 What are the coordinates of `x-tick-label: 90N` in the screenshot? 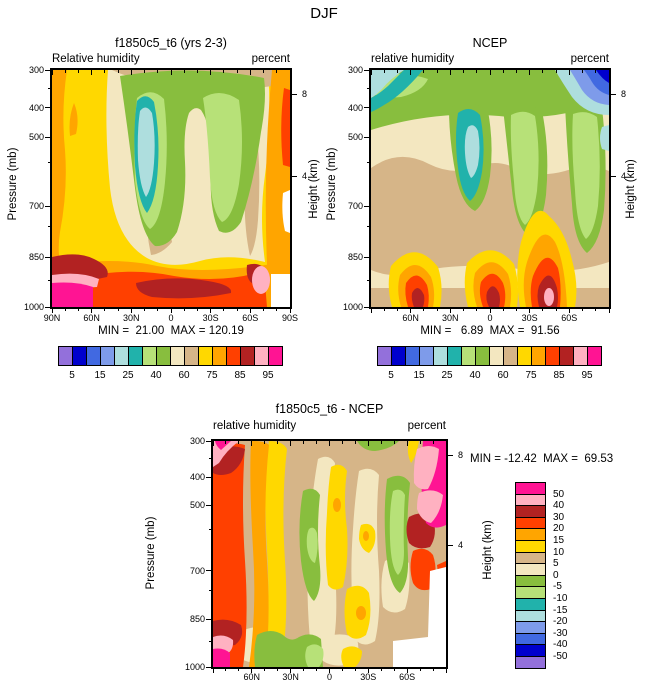 It's located at (52, 318).